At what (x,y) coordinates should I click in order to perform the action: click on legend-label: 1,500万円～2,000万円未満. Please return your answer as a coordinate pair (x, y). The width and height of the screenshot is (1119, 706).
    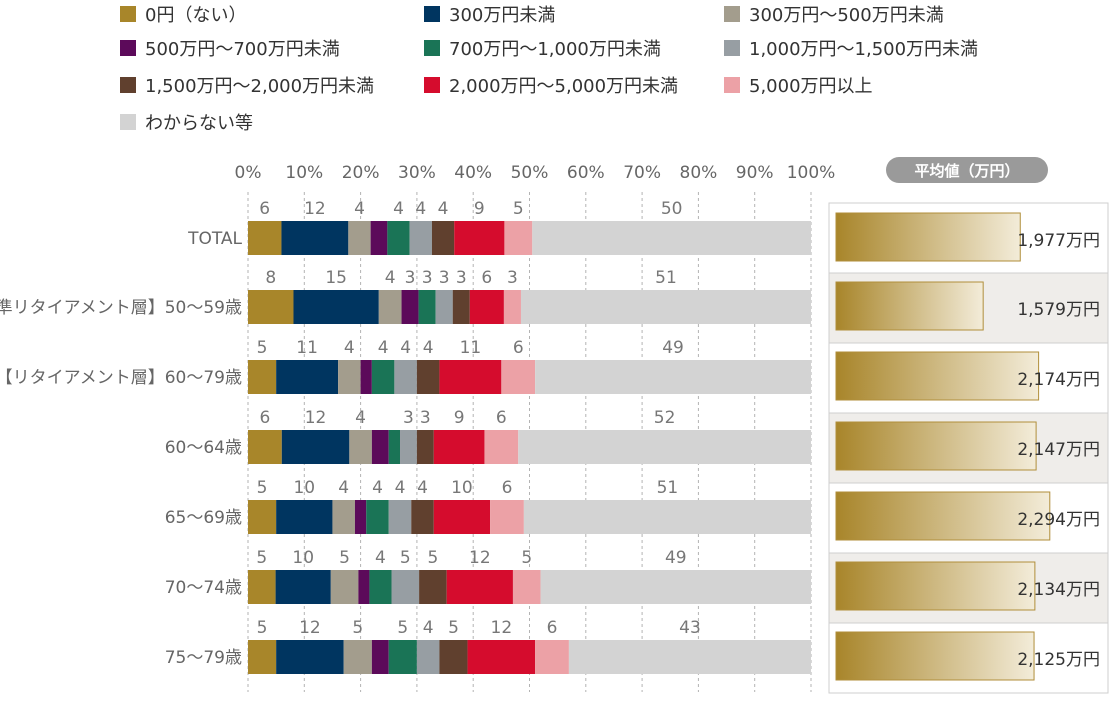
    Looking at the image, I should click on (259, 86).